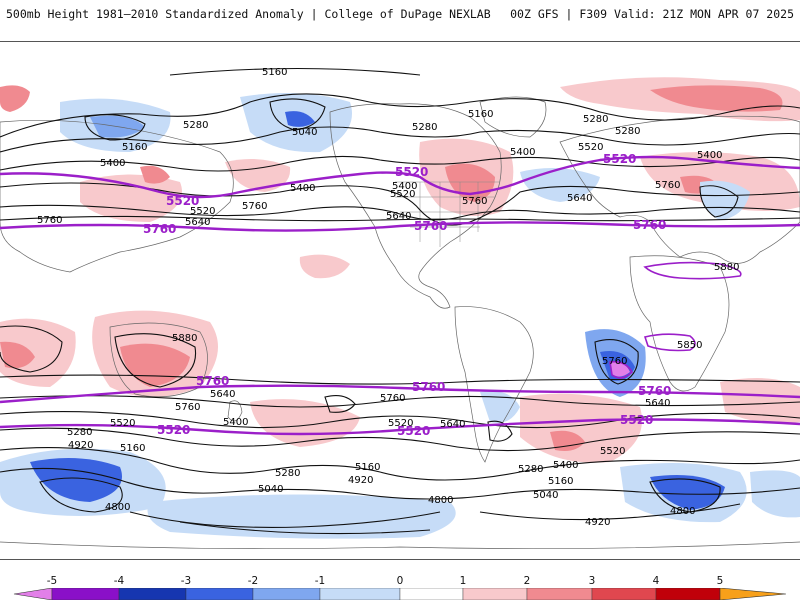 The image size is (800, 600). I want to click on coastline-greenland, so click(513, 117).